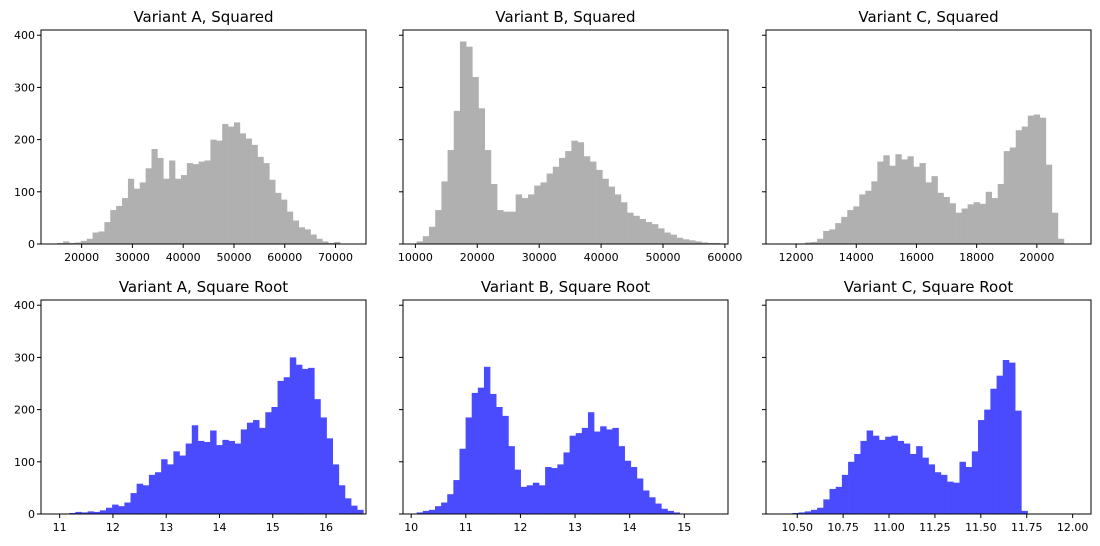 The image size is (1100, 546). Describe the element at coordinates (520, 527) in the screenshot. I see `x-tick-label: 12` at that location.